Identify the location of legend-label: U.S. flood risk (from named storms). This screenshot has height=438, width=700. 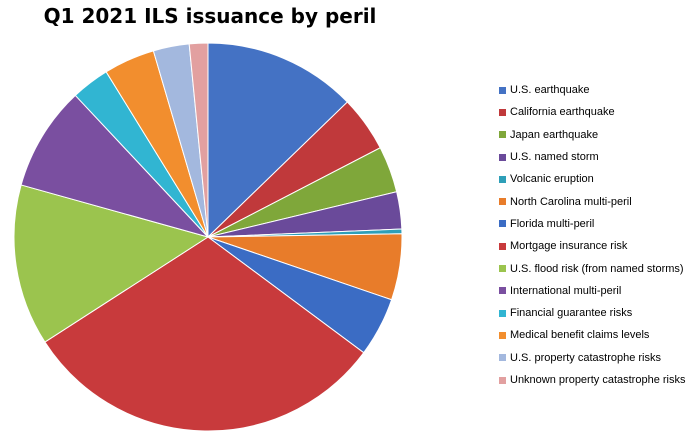
(597, 268).